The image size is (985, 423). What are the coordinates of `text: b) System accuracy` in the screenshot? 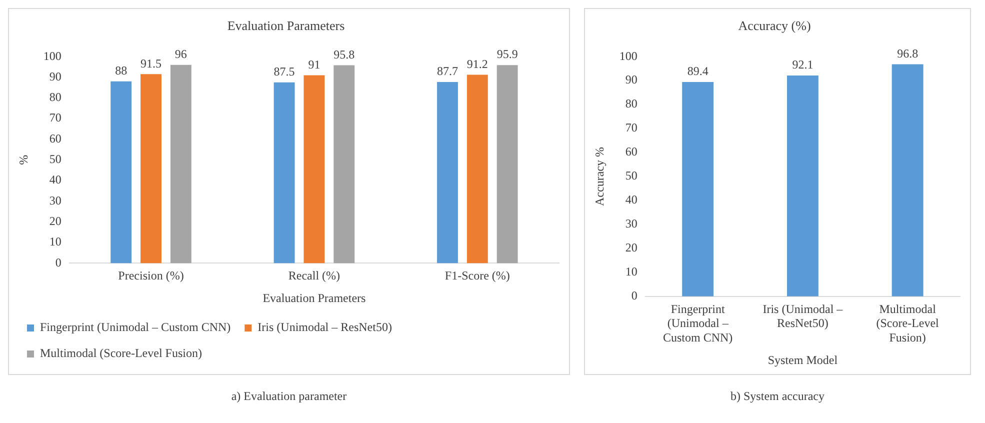 It's located at (778, 396).